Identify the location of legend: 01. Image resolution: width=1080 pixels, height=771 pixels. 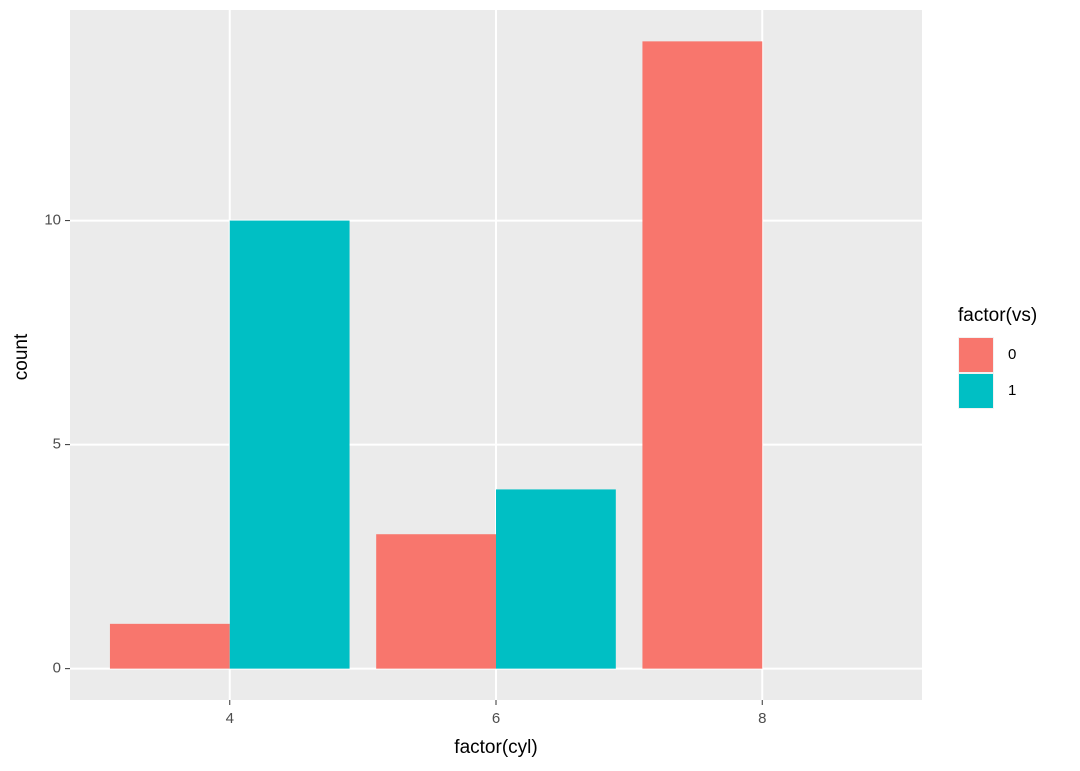
(987, 373).